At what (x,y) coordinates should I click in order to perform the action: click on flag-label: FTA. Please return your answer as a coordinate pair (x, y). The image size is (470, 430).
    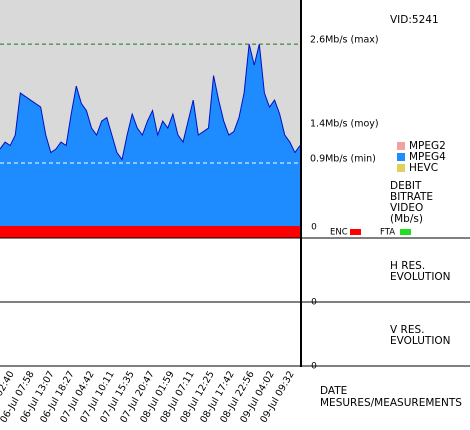
    Looking at the image, I should click on (387, 233).